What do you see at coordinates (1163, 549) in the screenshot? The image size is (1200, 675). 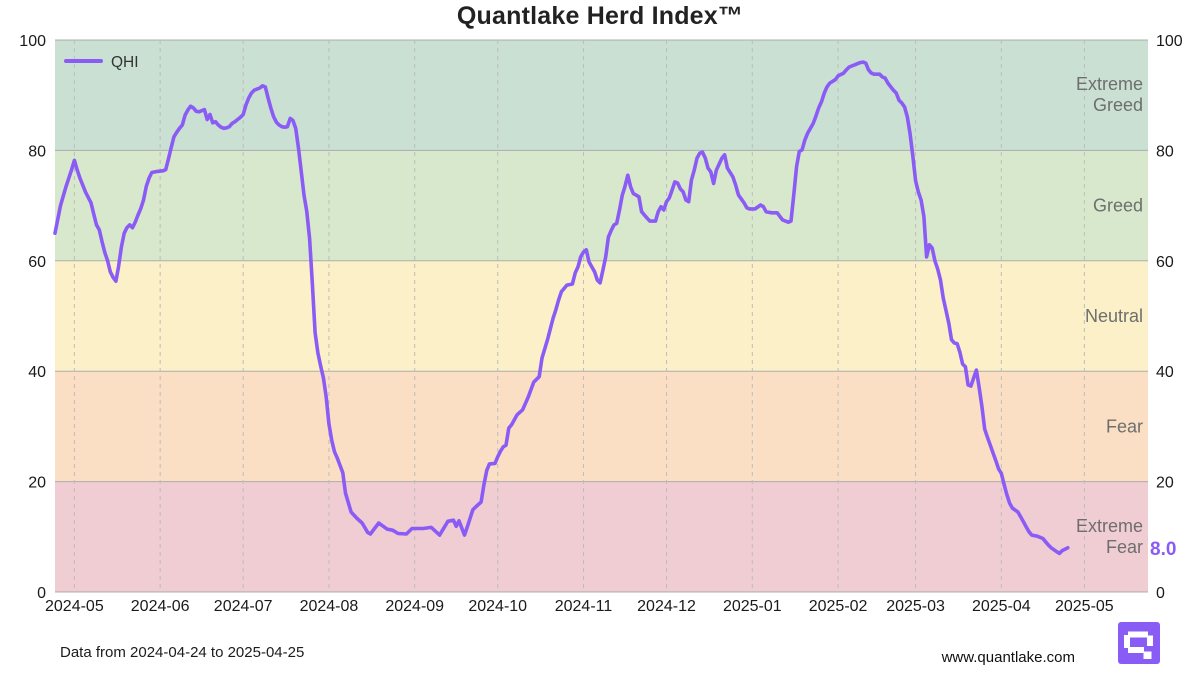 I see `last-value-label: 8.0` at bounding box center [1163, 549].